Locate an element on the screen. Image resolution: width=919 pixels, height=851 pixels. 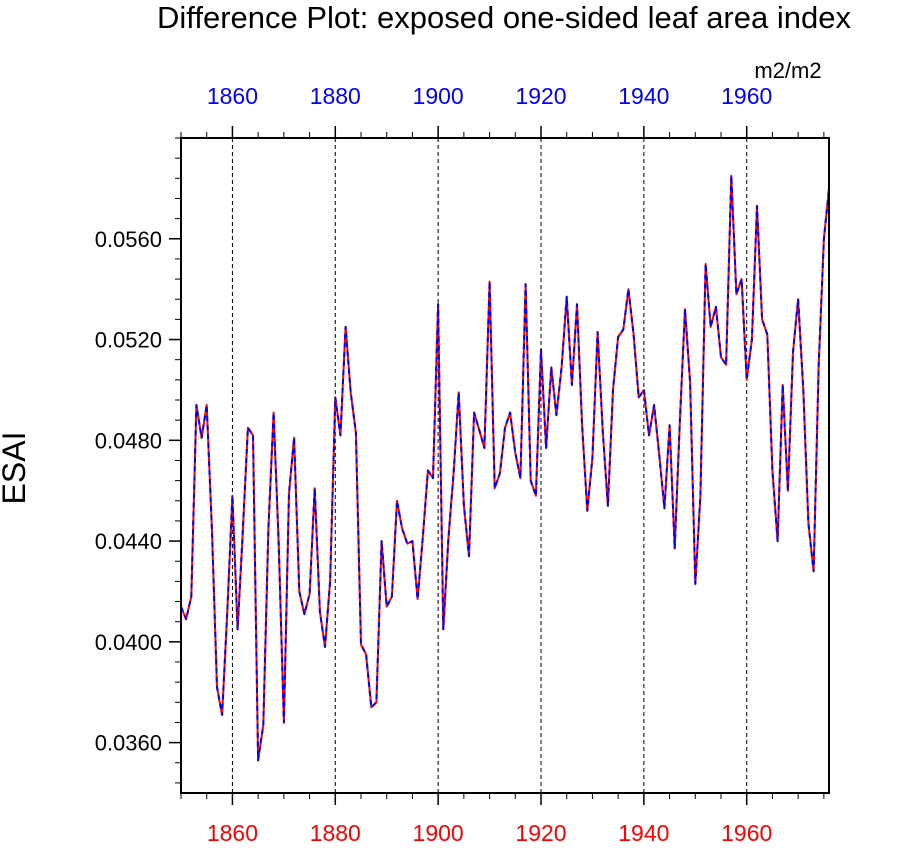
y-tick-label: 0.0440 is located at coordinates (128, 541).